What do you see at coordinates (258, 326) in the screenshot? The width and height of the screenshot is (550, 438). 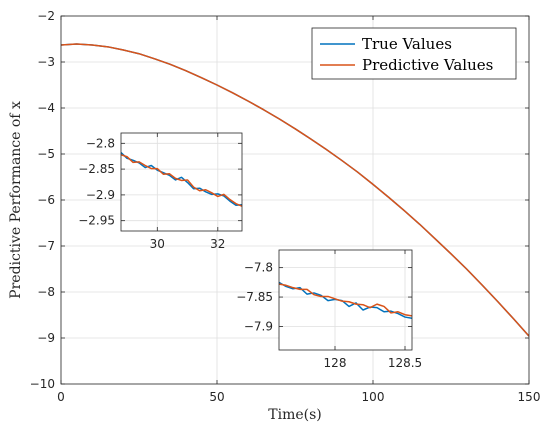 I see `inset2-y-tick-label: −7.9` at bounding box center [258, 326].